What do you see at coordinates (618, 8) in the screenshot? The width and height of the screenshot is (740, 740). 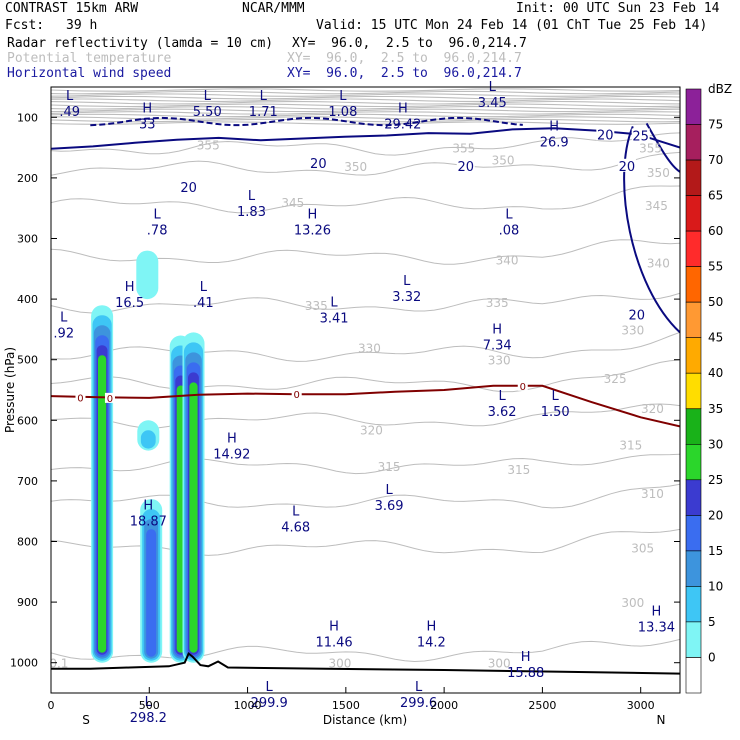 I see `init-time: Init: 00 UTC Sun 23 Feb 14` at bounding box center [618, 8].